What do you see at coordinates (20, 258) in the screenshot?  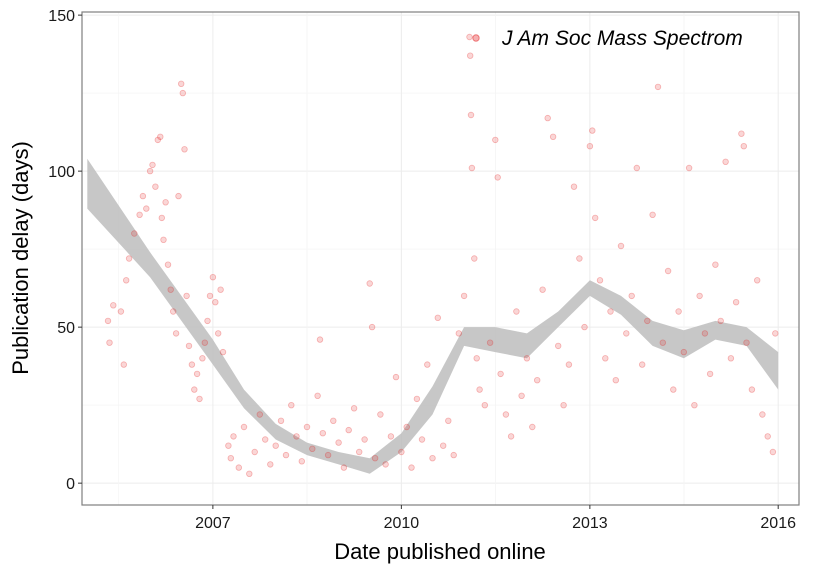 I see `y-axis-title: Publication delay (days)` at bounding box center [20, 258].